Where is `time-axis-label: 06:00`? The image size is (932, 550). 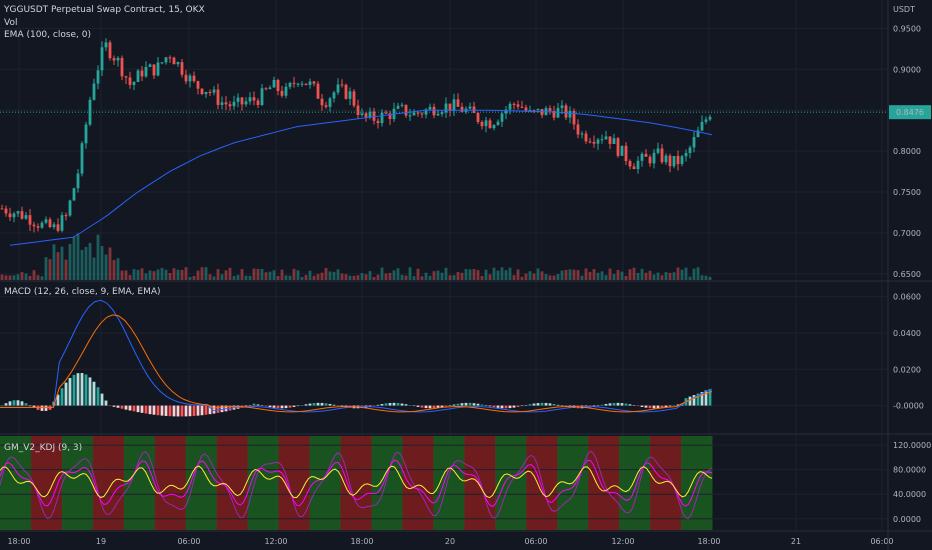 time-axis-label: 06:00 is located at coordinates (881, 541).